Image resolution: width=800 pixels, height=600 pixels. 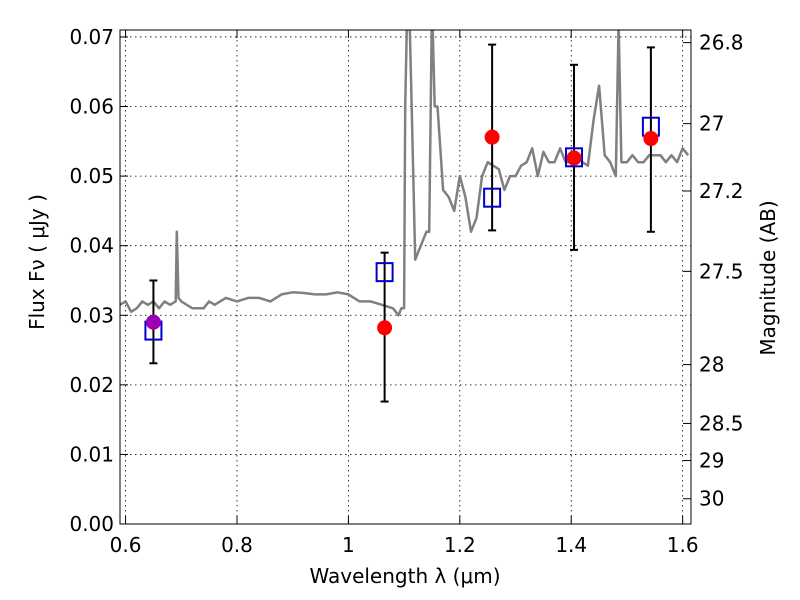 What do you see at coordinates (460, 545) in the screenshot?
I see `x-tick-label: 1.2` at bounding box center [460, 545].